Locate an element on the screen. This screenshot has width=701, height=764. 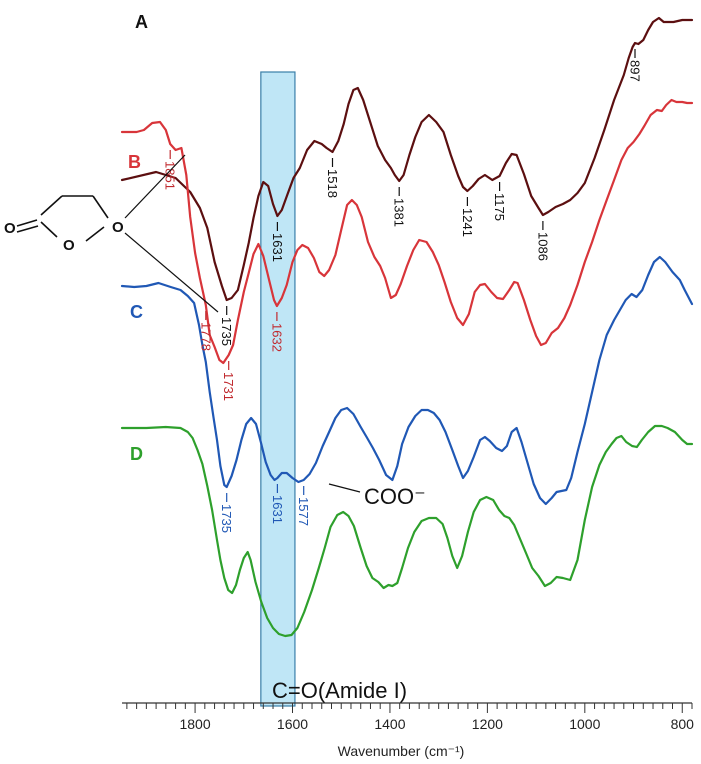
peak-label-a-897: 897 is located at coordinates (635, 65).